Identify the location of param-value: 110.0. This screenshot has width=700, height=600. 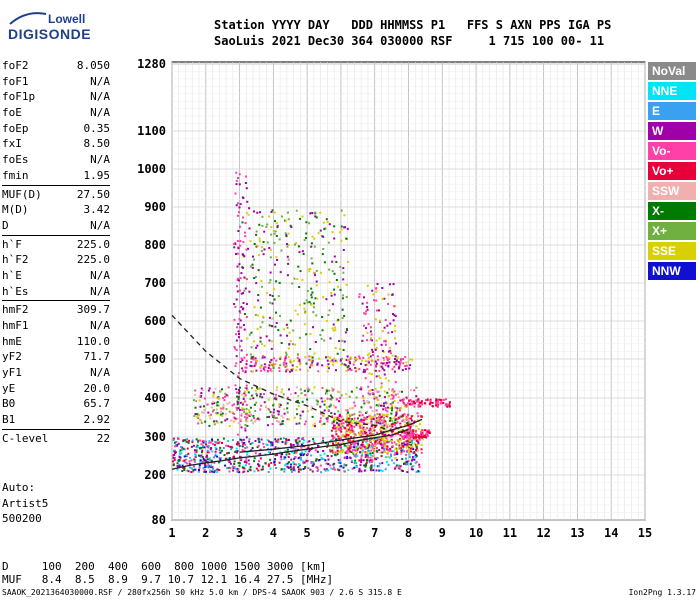
(93, 341).